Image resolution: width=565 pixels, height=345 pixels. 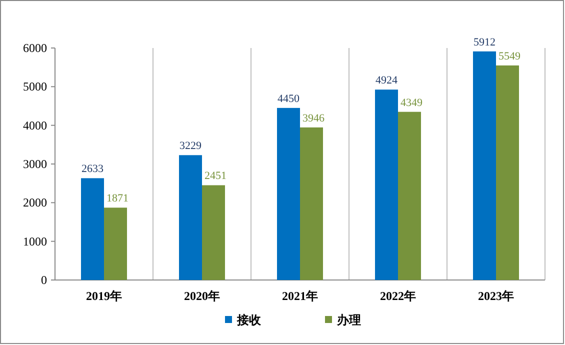 I want to click on y-tick-label: 4000, so click(x=35, y=125).